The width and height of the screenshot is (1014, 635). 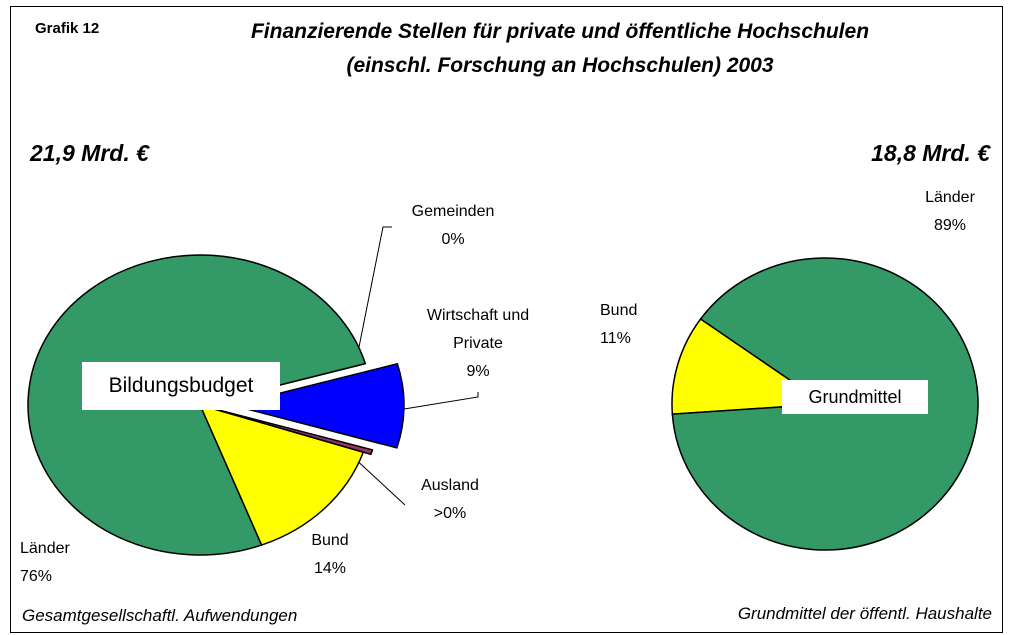 What do you see at coordinates (453, 211) in the screenshot?
I see `slice-name: Gemeinden` at bounding box center [453, 211].